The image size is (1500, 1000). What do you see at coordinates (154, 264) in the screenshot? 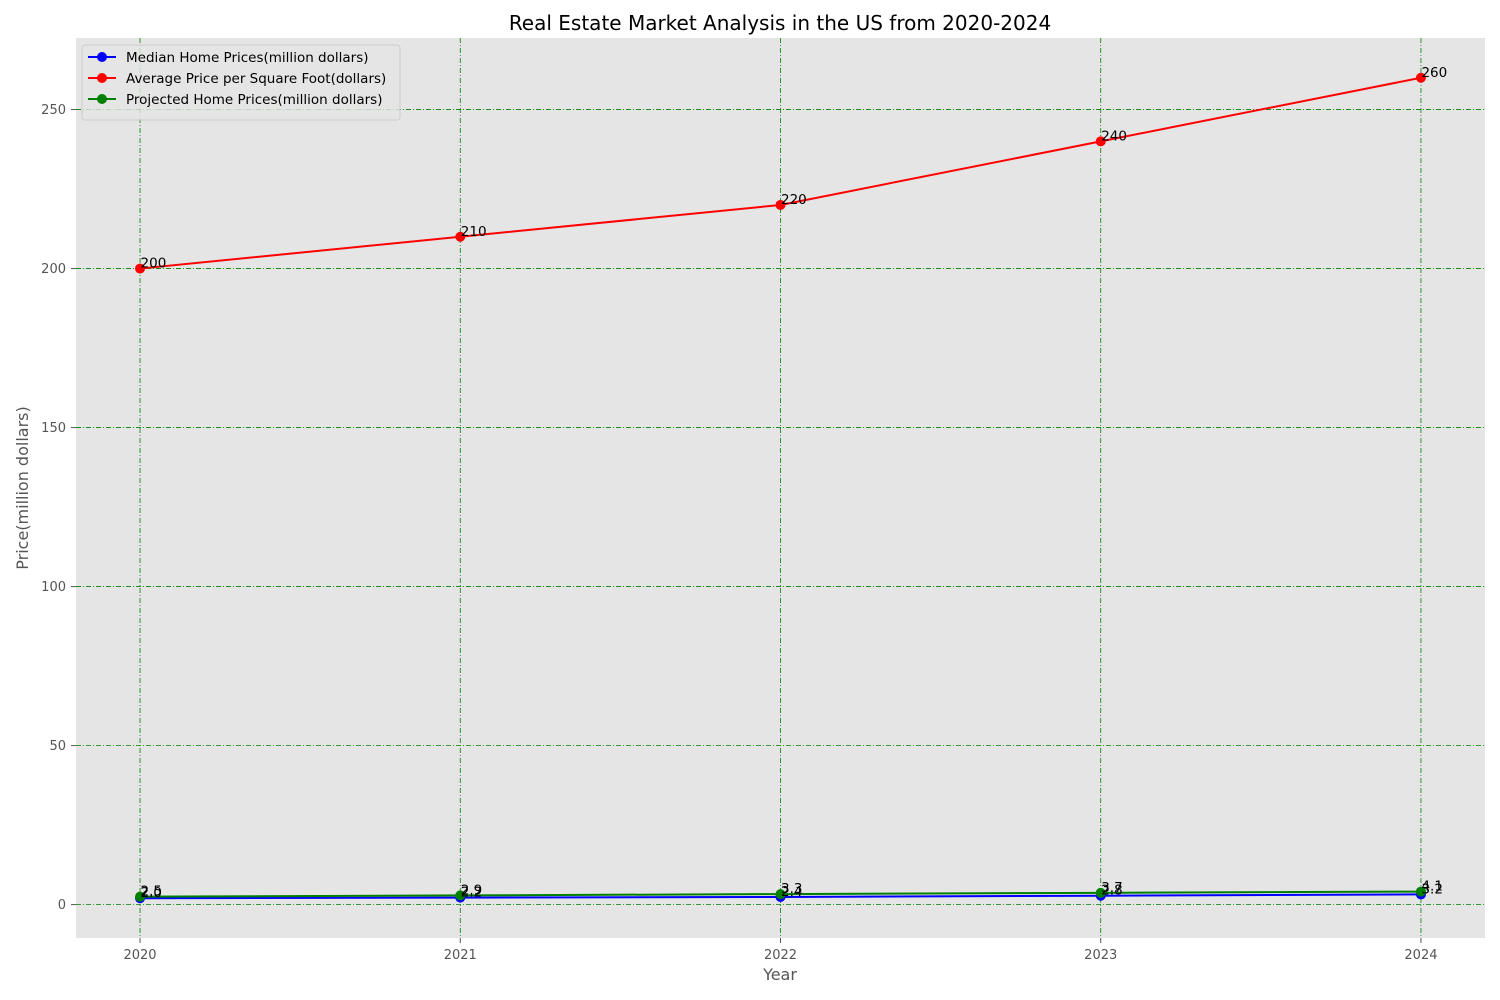
I see `data-label: 200` at bounding box center [154, 264].